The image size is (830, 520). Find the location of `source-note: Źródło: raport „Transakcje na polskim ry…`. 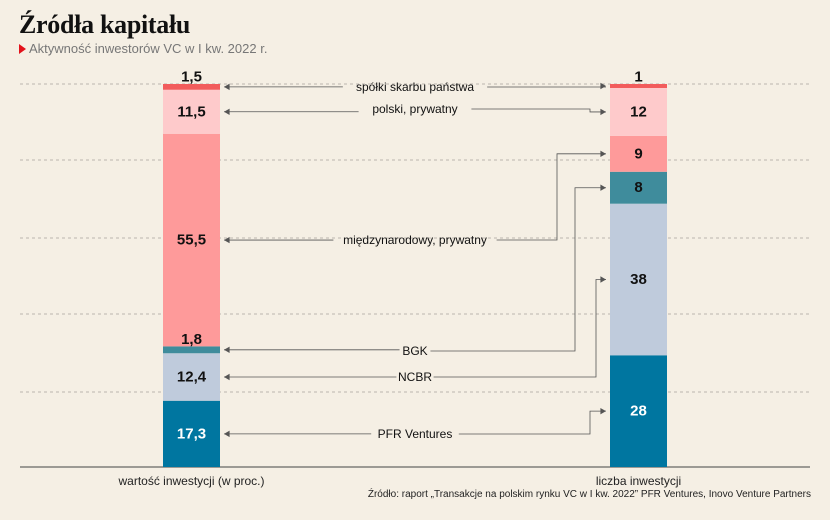

source-note: Źródło: raport „Transakcje na polskim ry… is located at coordinates (589, 494).